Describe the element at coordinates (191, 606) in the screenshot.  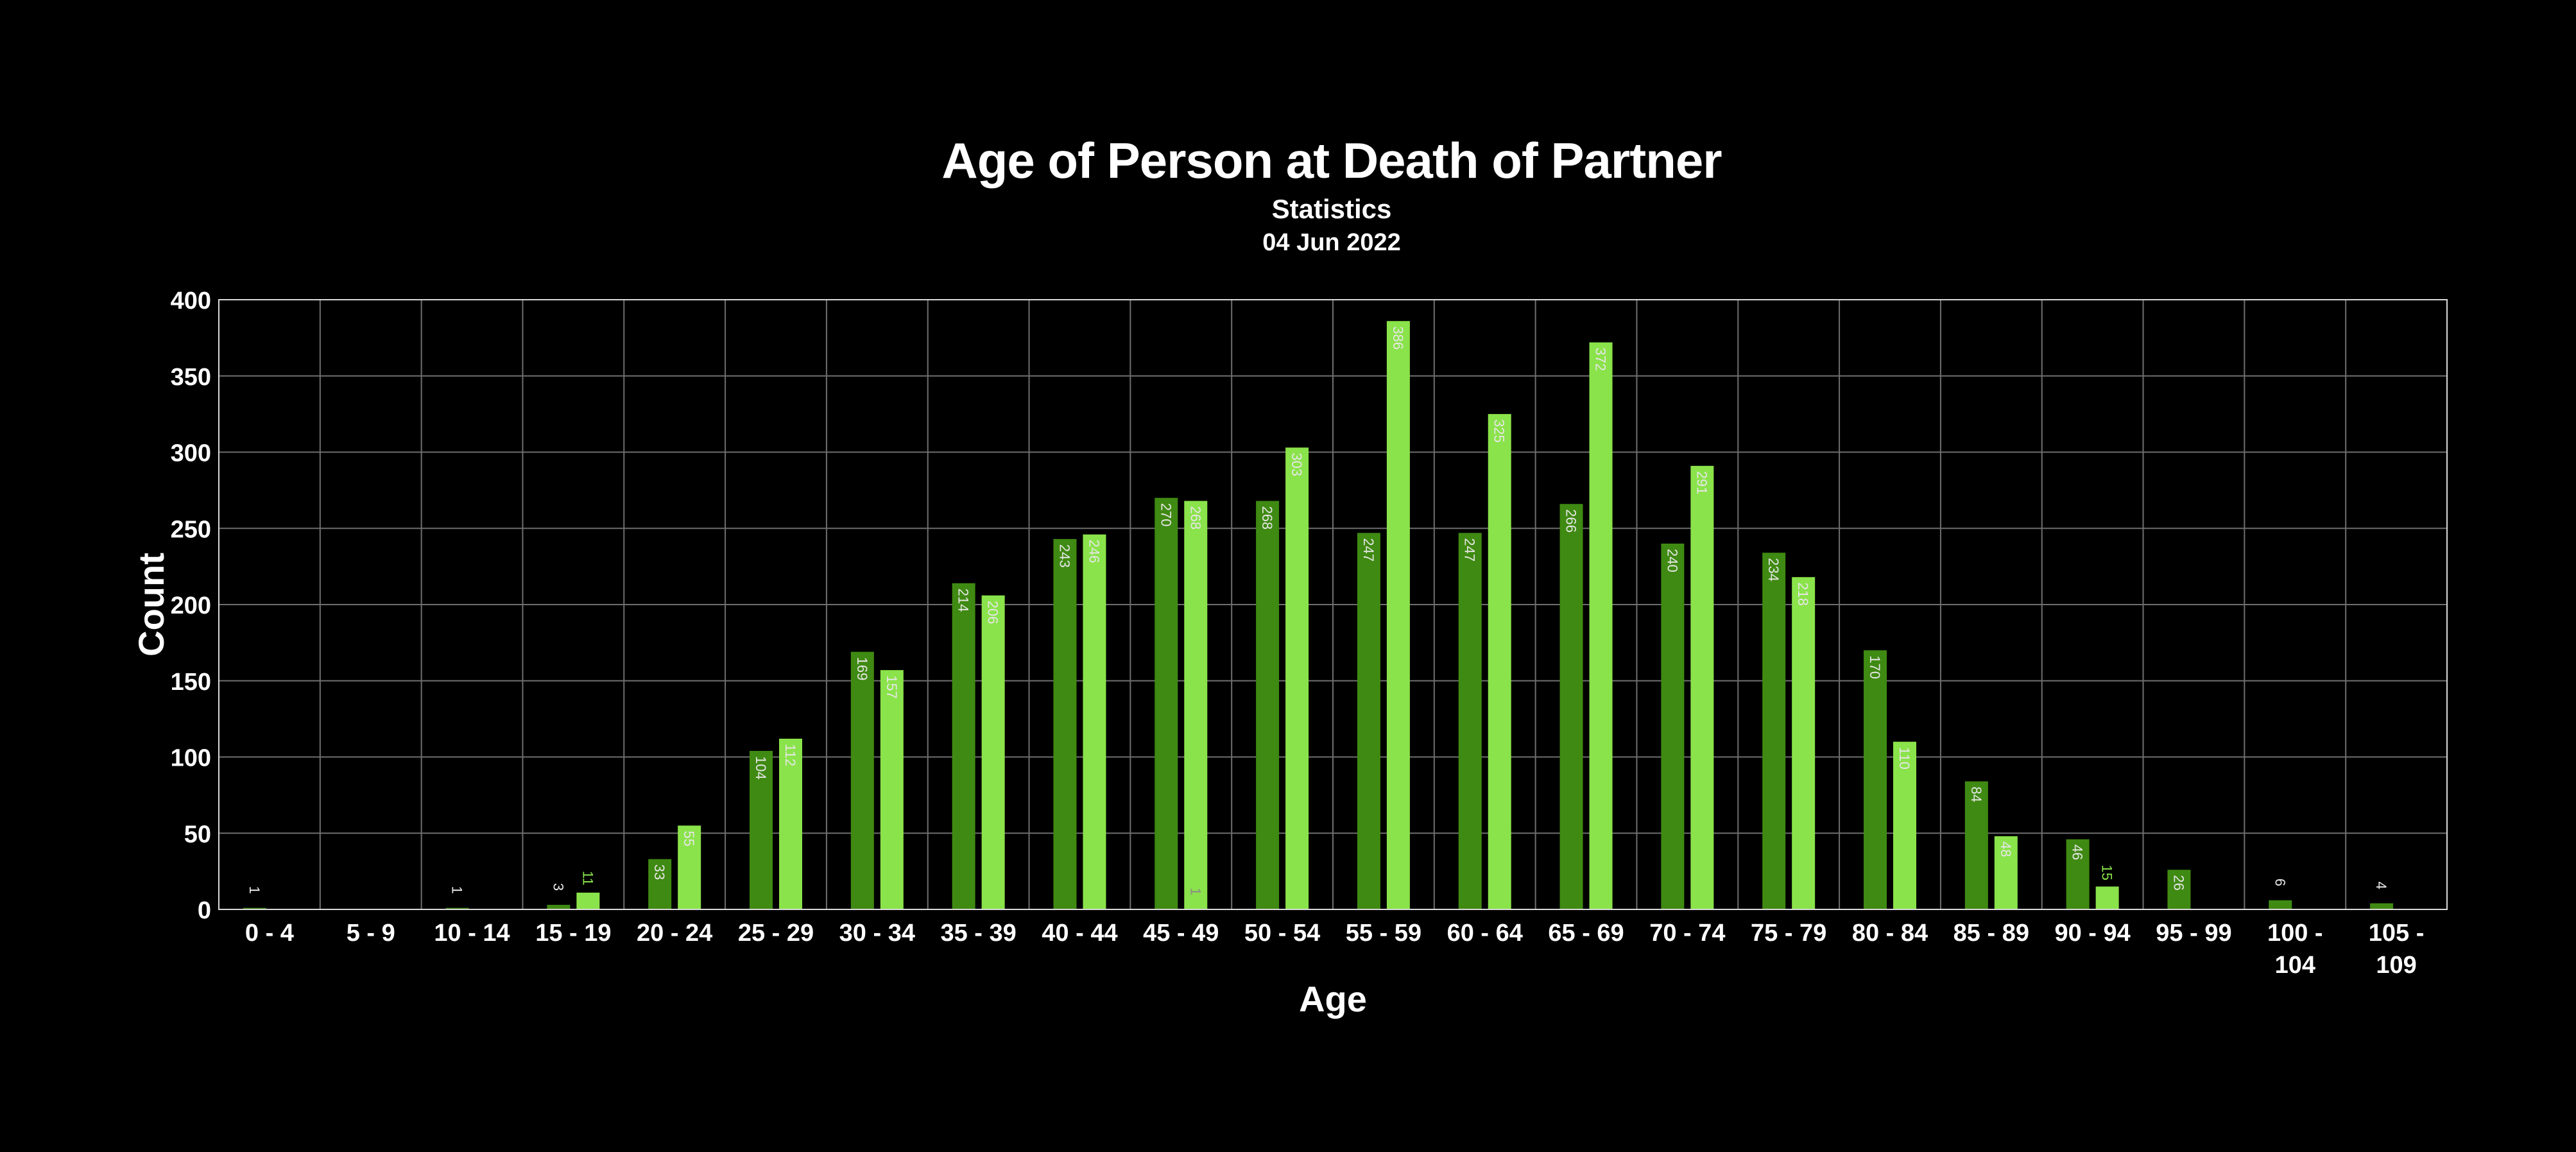
I see `y-tick-label: 200` at that location.